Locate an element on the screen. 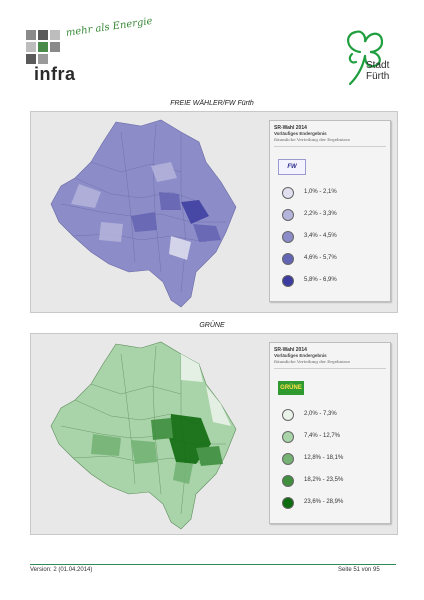 Image resolution: width=424 pixels, height=600 pixels. legend-item: 23,6% - 28,9% is located at coordinates (332, 503).